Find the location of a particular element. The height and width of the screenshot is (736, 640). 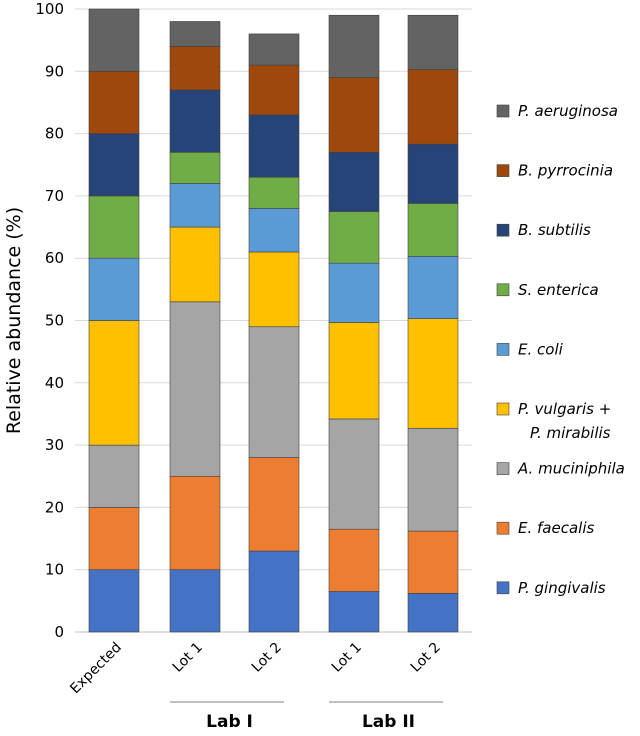

y-tick-label: 10 is located at coordinates (54, 570).